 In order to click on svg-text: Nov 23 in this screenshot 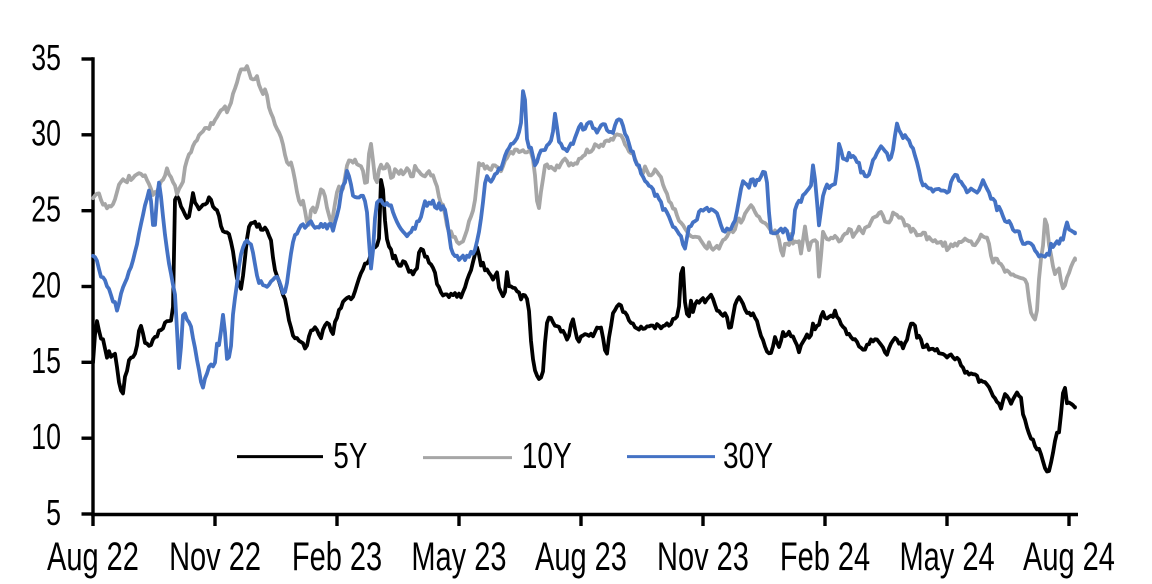, I will do `click(703, 557)`.